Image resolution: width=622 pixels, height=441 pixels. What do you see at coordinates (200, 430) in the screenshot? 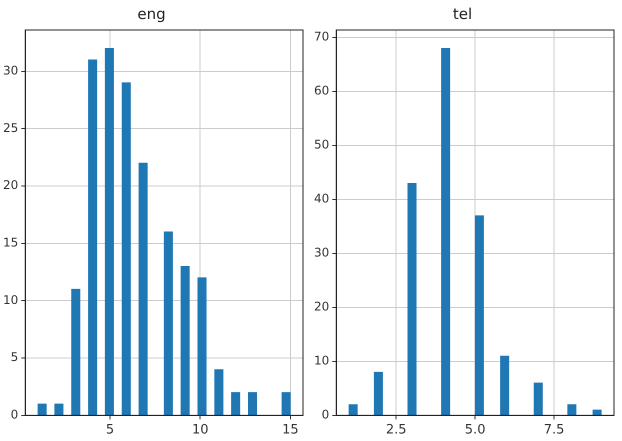
I see `x-tick-label: 10` at bounding box center [200, 430].